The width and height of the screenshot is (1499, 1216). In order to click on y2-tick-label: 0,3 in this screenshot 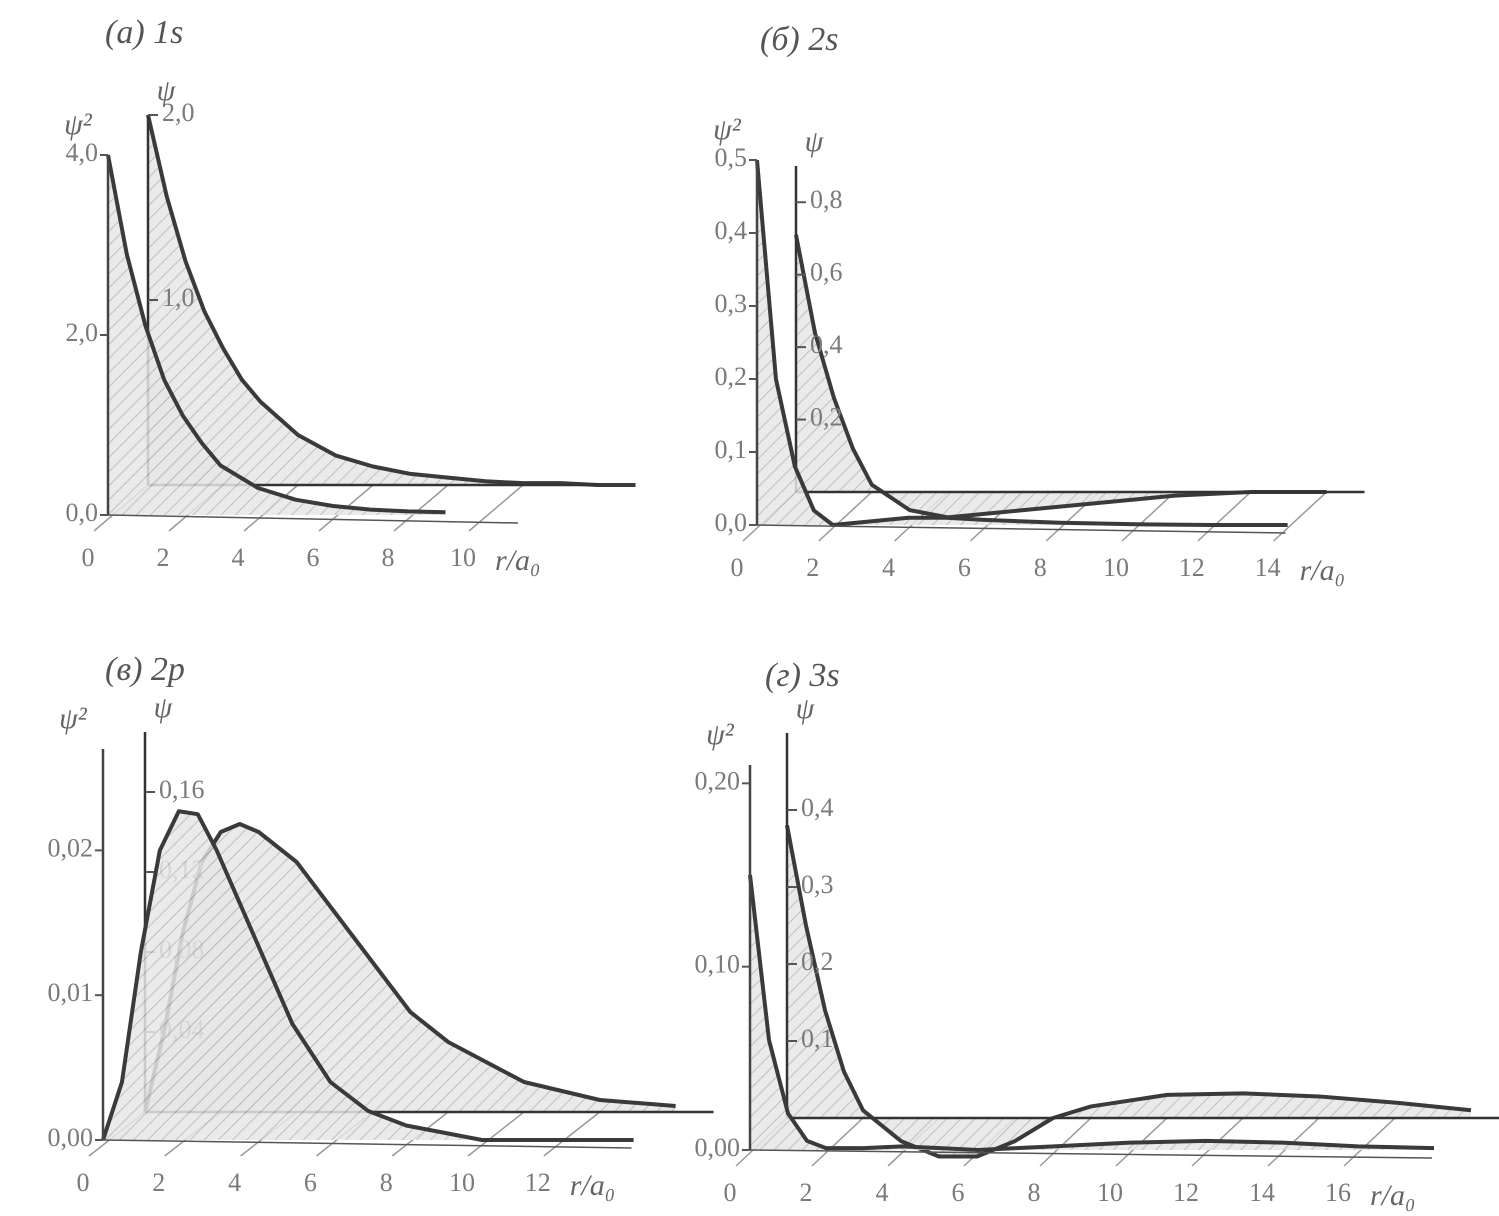, I will do `click(817, 884)`.